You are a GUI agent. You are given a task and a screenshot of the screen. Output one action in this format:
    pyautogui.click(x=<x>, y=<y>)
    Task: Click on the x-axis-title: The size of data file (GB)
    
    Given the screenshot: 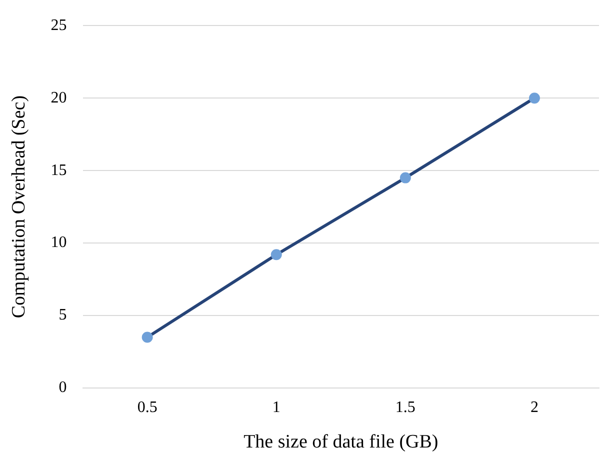 What is the action you would take?
    pyautogui.click(x=341, y=442)
    